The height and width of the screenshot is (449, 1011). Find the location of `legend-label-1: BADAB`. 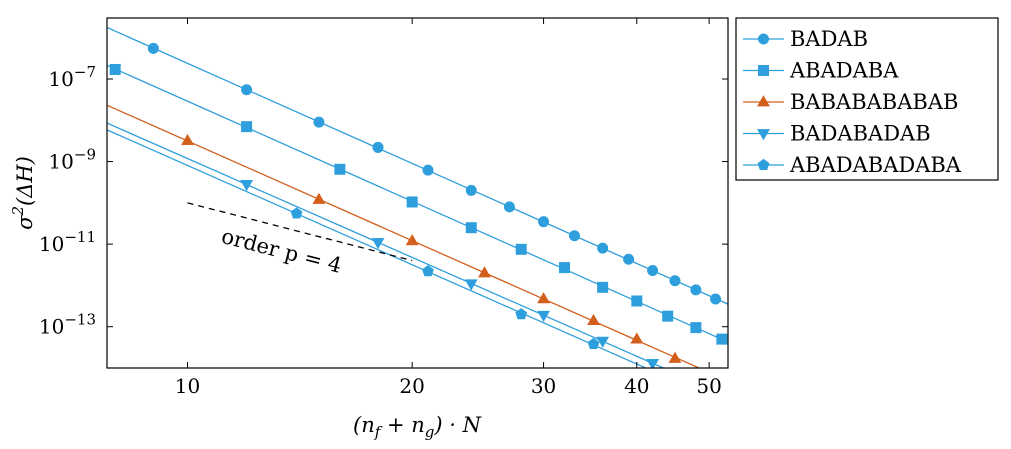

legend-label-1: BADAB is located at coordinates (829, 39).